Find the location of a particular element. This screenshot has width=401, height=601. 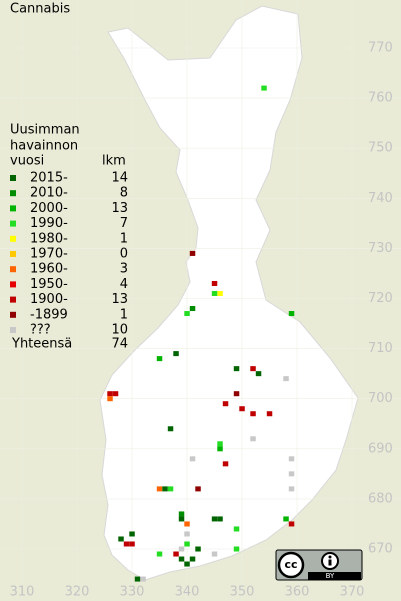

y-tick-label: 700 is located at coordinates (380, 398).